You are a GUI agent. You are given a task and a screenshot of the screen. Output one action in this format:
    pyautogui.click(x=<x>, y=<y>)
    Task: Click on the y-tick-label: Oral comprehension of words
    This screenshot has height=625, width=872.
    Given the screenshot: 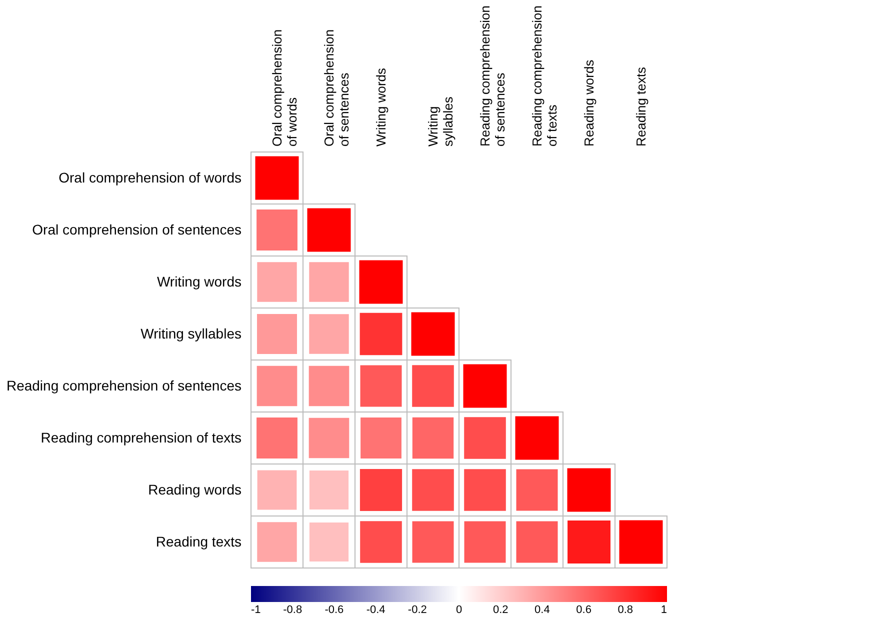 What is the action you would take?
    pyautogui.click(x=150, y=178)
    